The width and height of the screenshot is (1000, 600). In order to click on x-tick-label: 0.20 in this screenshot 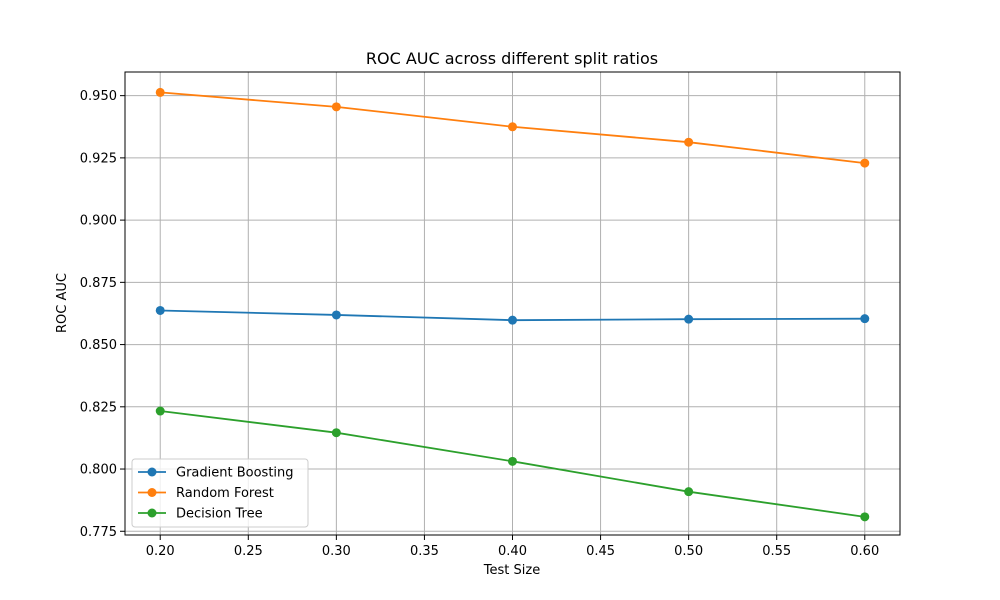, I will do `click(160, 551)`.